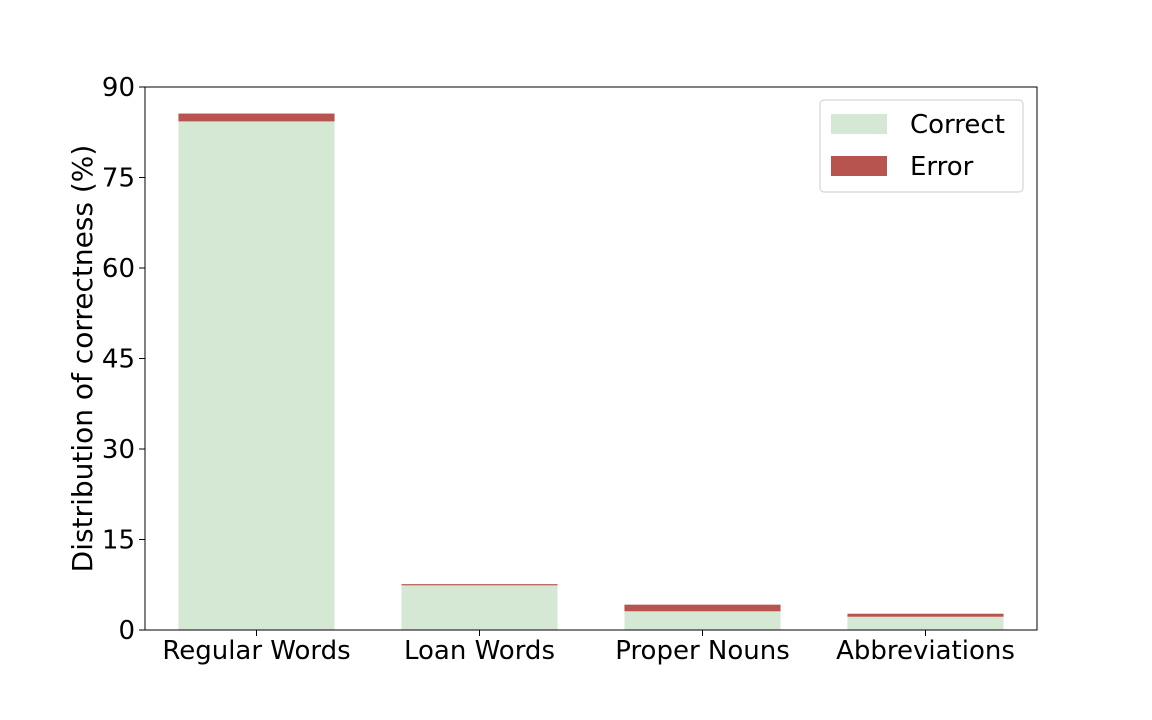  Describe the element at coordinates (859, 124) in the screenshot. I see `legend-swatch-correct` at that location.